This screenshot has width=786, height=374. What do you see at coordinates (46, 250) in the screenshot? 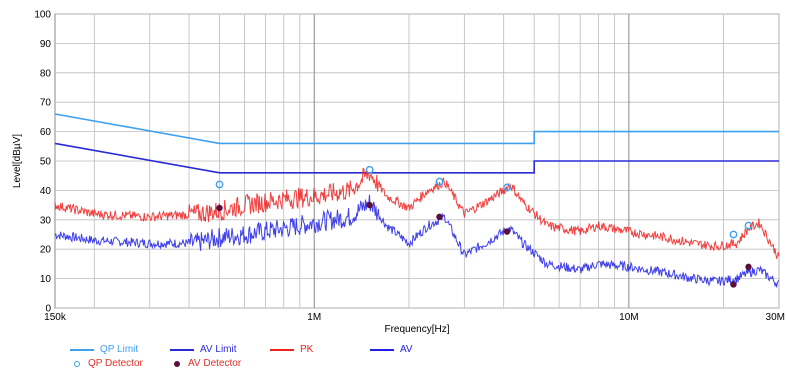
I see `y-tick-label: 20` at bounding box center [46, 250].